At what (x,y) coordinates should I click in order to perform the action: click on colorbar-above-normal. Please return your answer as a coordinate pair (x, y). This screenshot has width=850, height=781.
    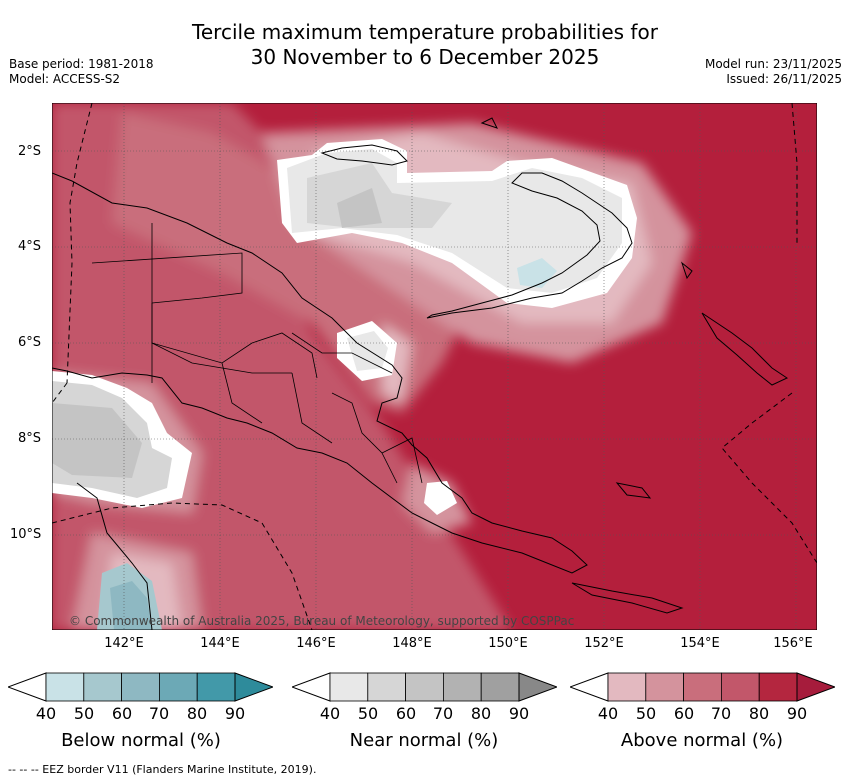
    Looking at the image, I should click on (702, 687).